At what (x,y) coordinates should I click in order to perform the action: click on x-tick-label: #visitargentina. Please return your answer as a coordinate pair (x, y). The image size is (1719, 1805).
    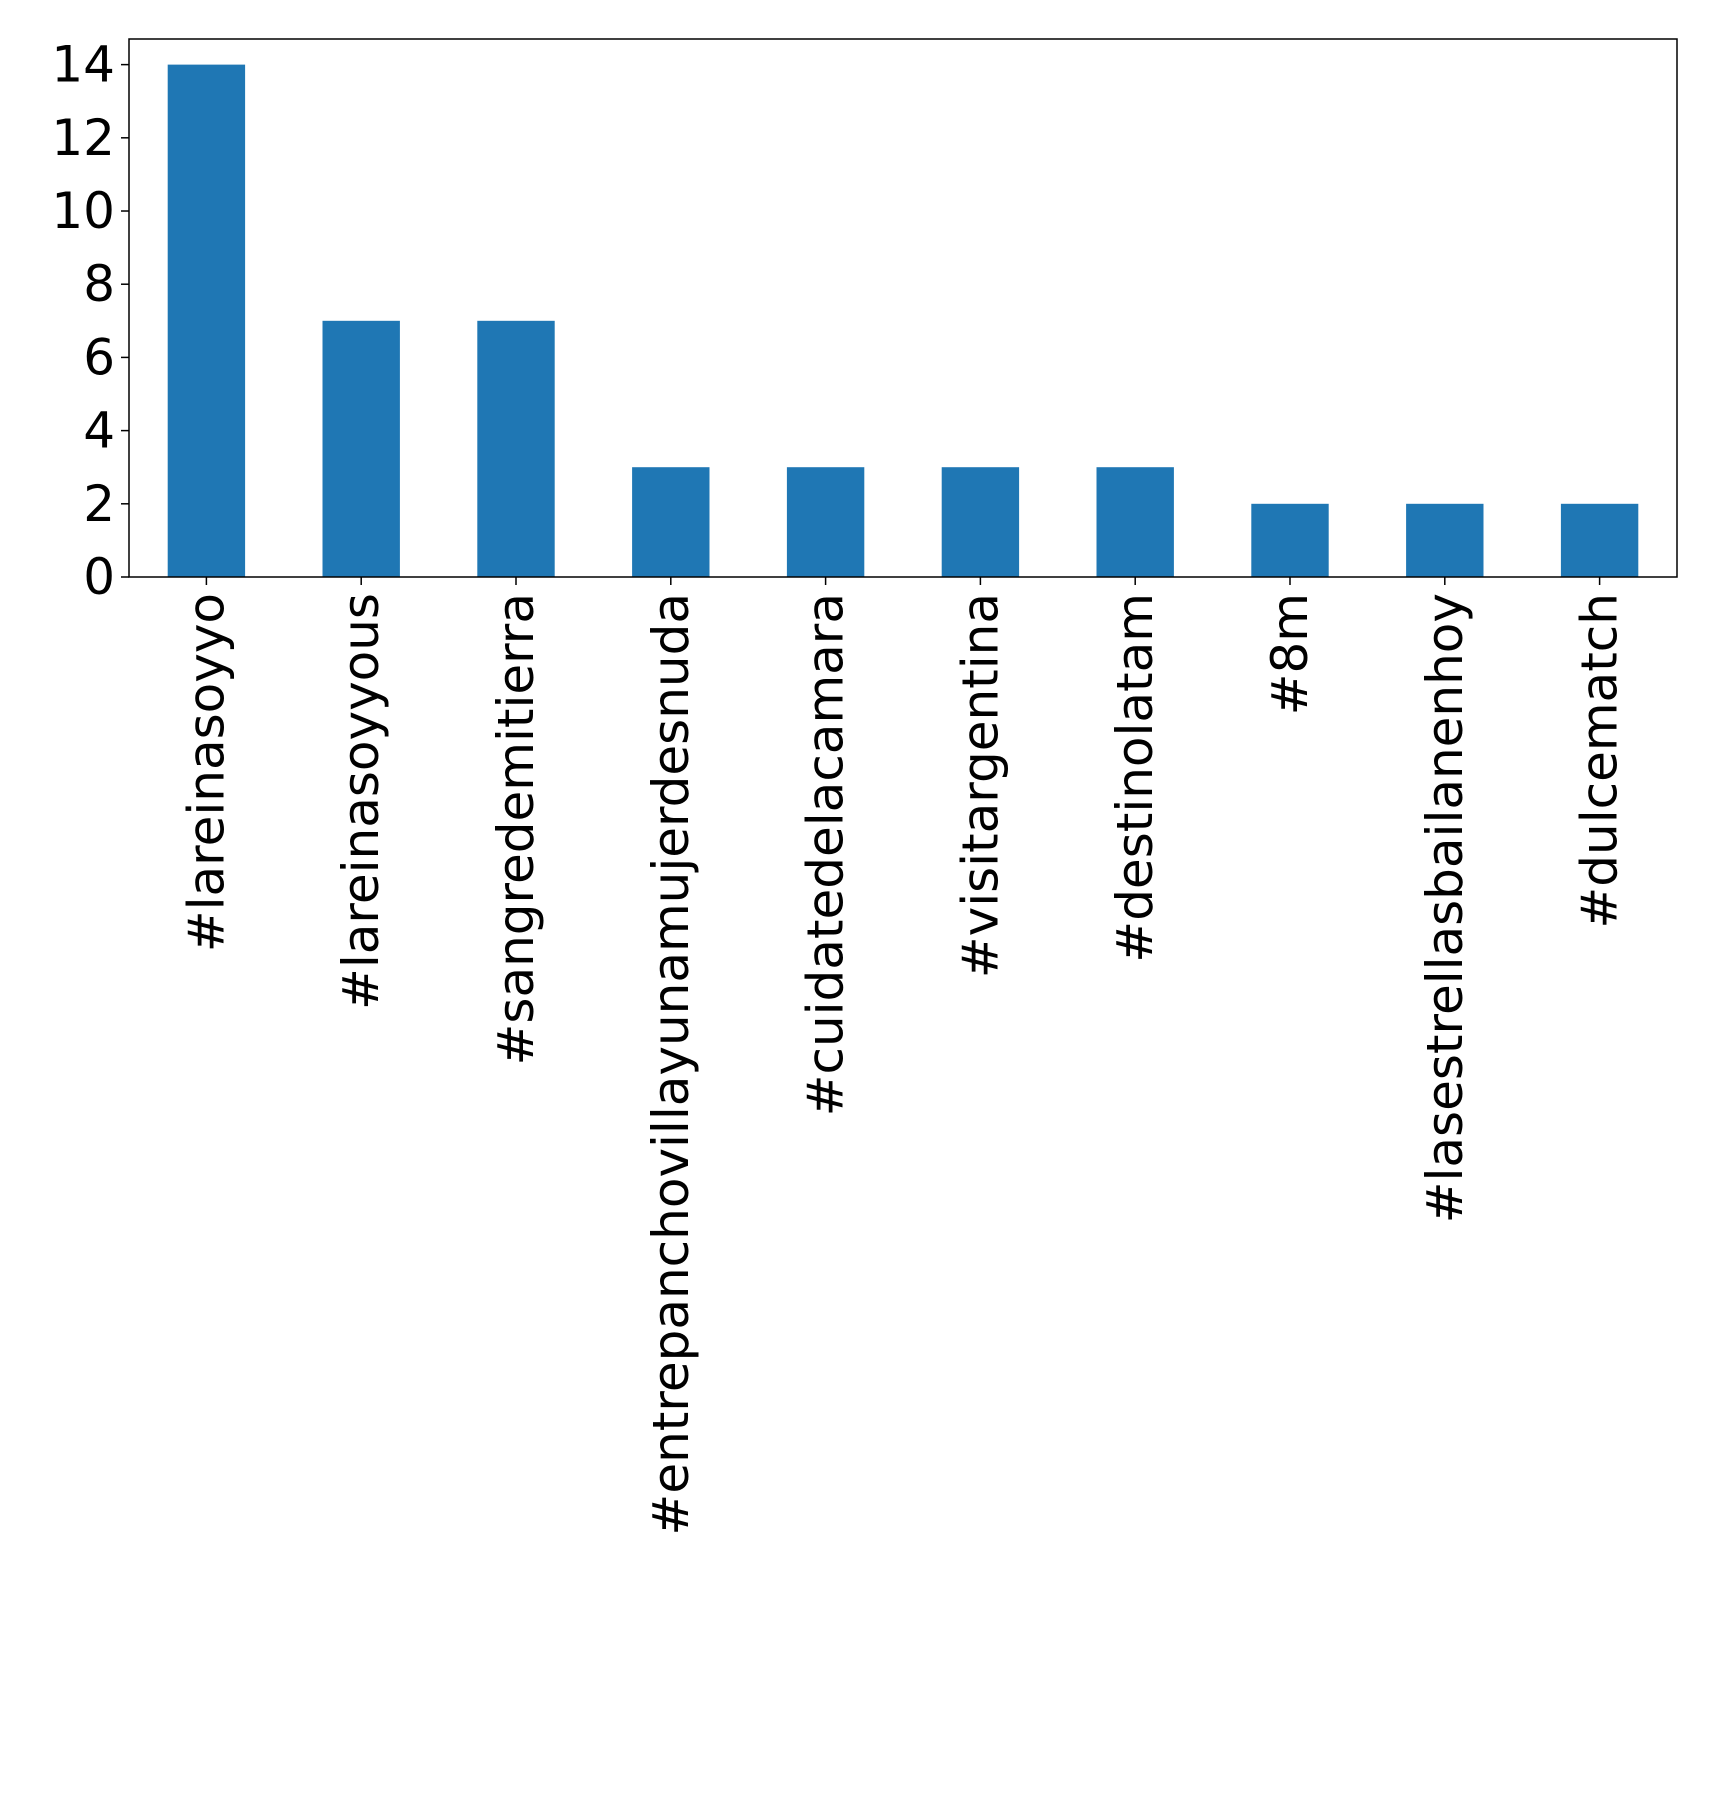
    Looking at the image, I should click on (980, 785).